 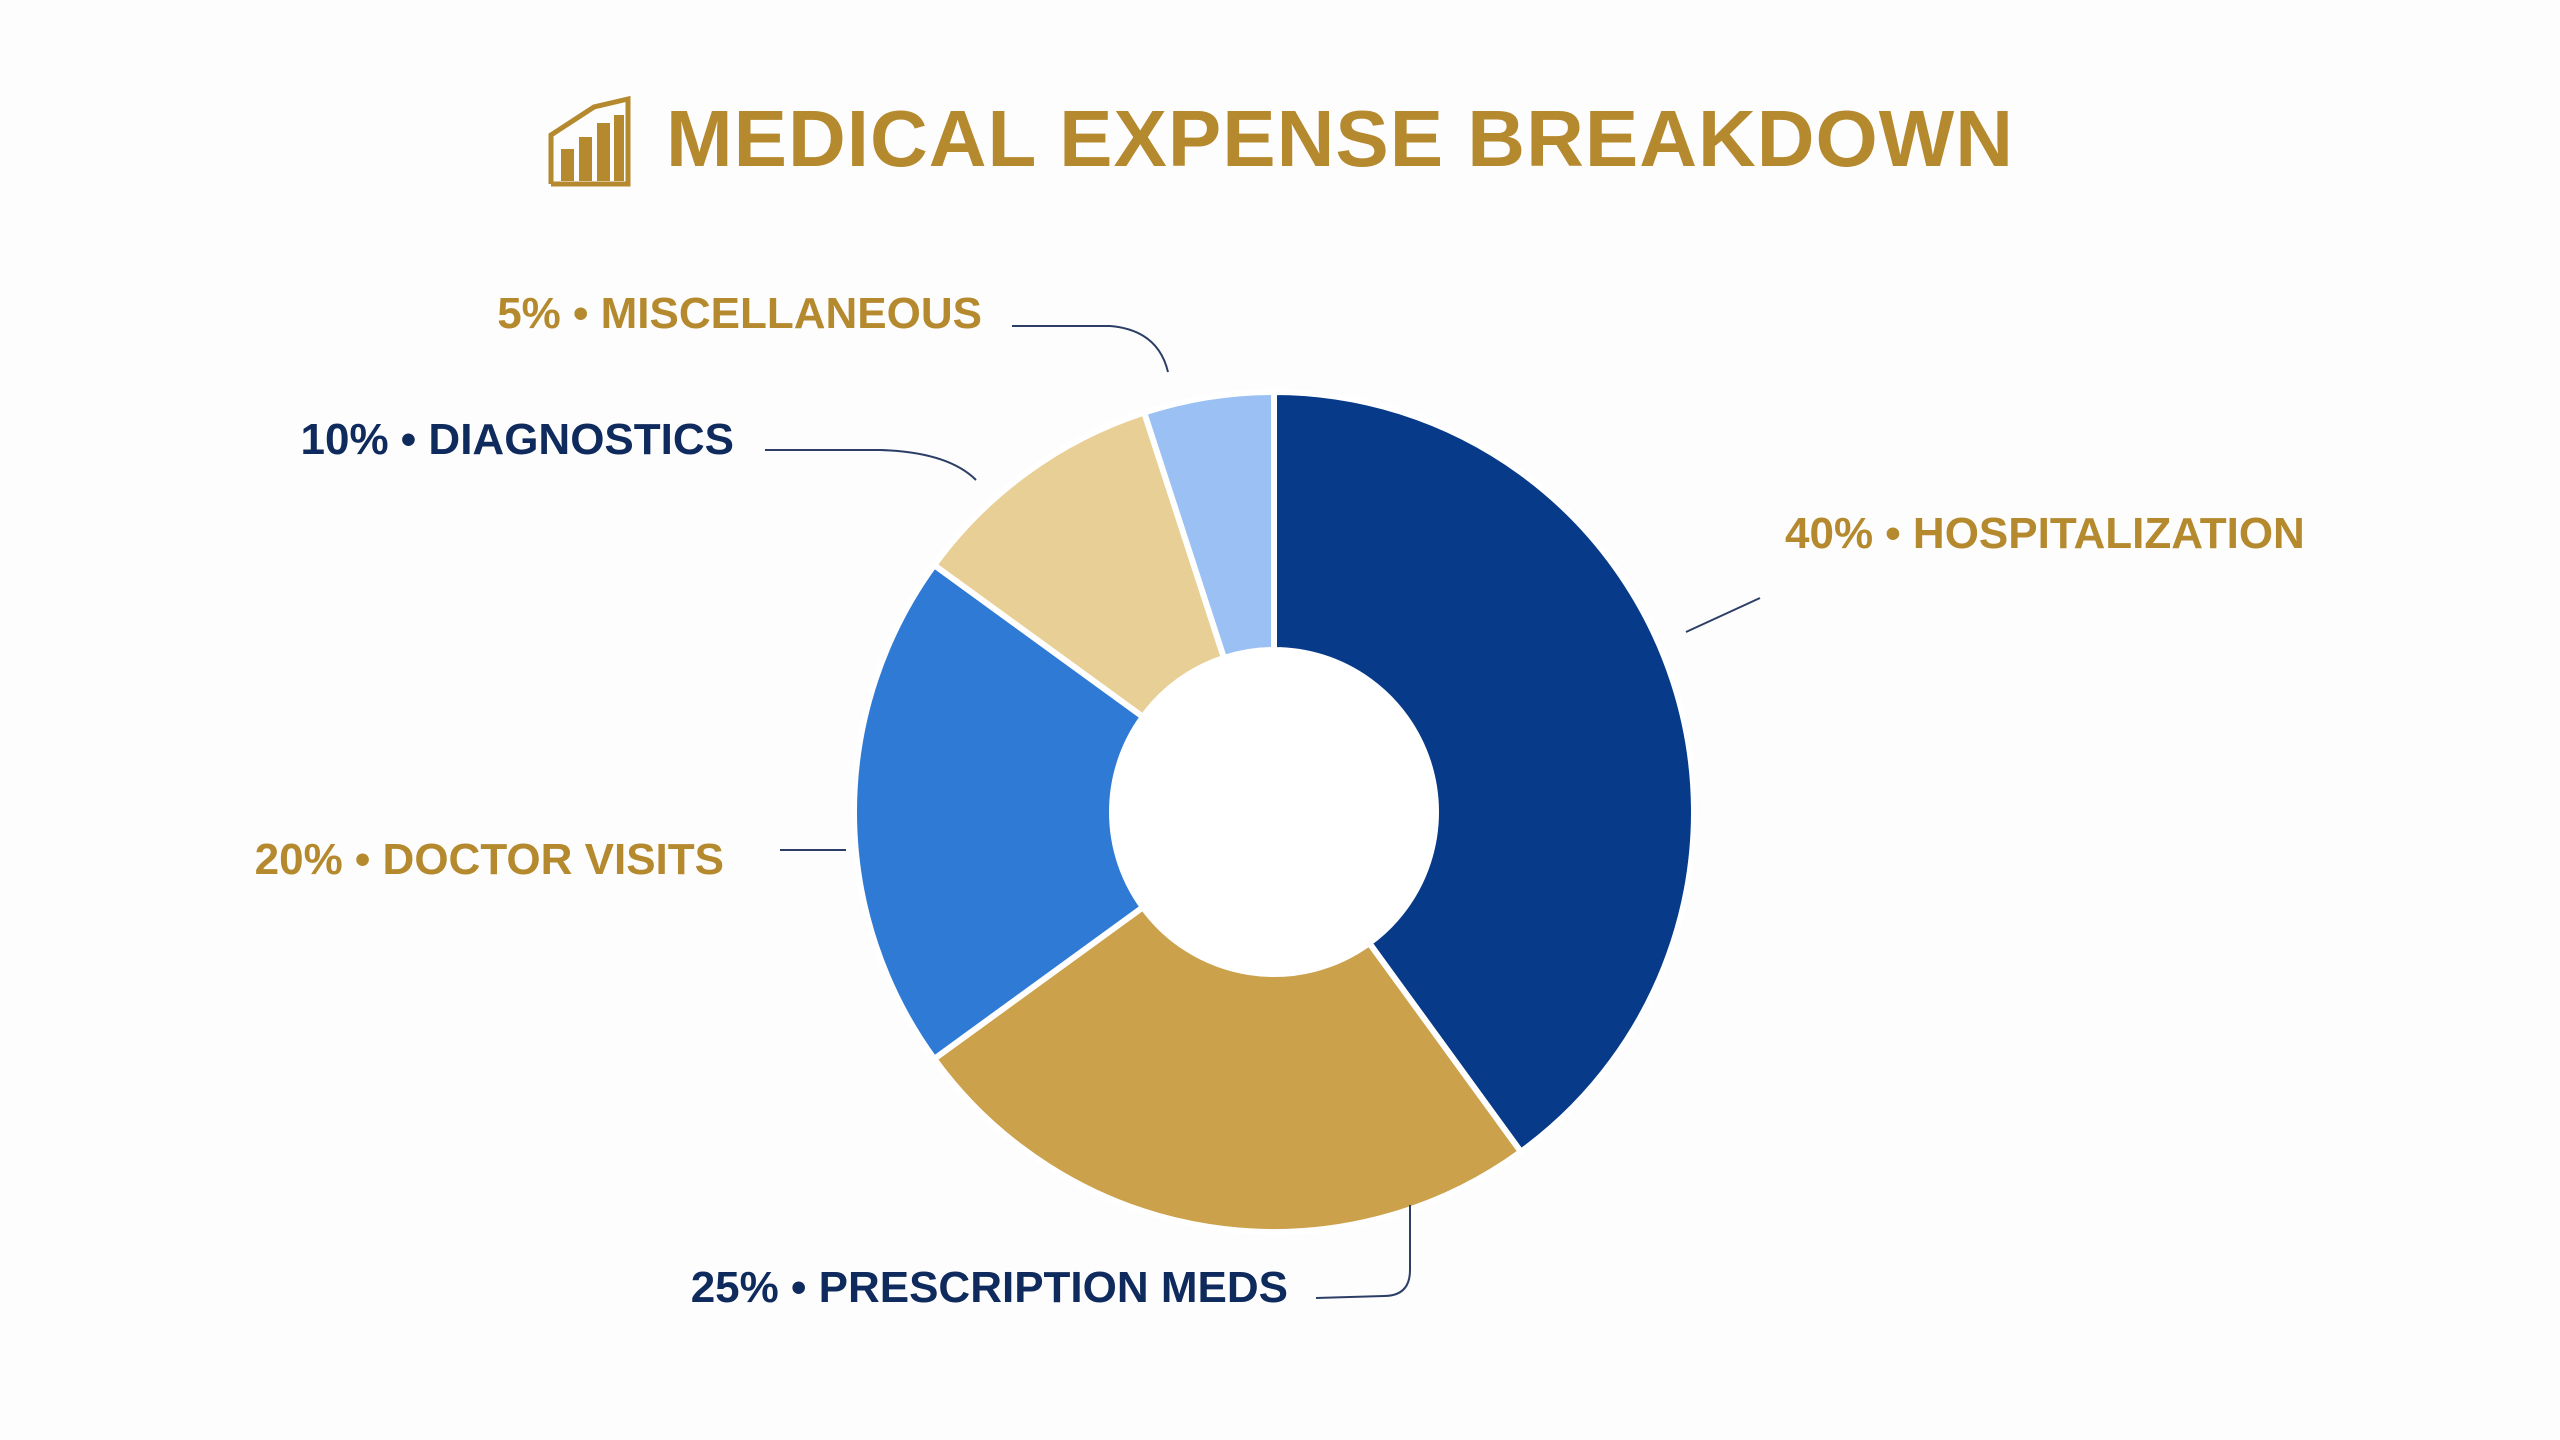 What do you see at coordinates (998, 812) in the screenshot?
I see `slice-doctor-visits` at bounding box center [998, 812].